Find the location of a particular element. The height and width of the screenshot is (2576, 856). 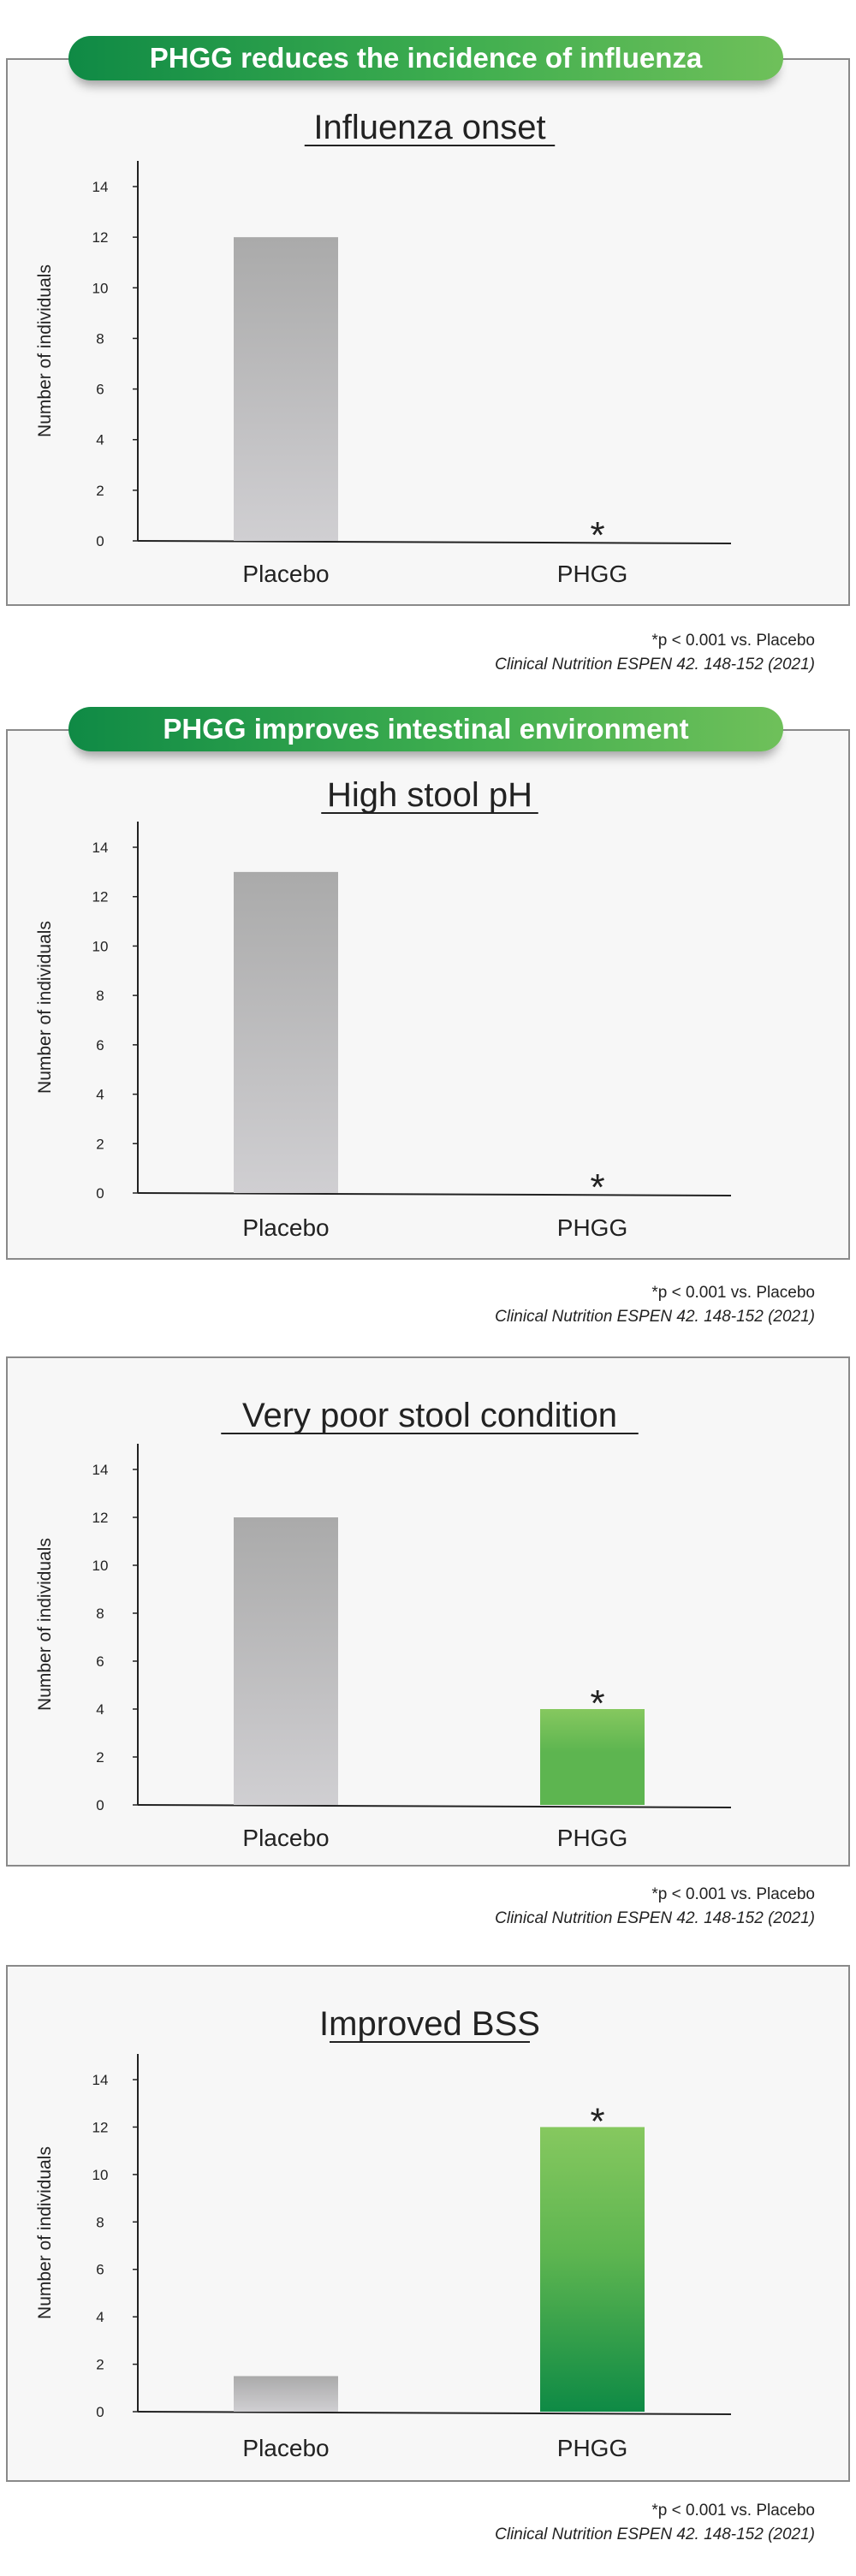

chart-title: Improved BSS is located at coordinates (429, 2024).